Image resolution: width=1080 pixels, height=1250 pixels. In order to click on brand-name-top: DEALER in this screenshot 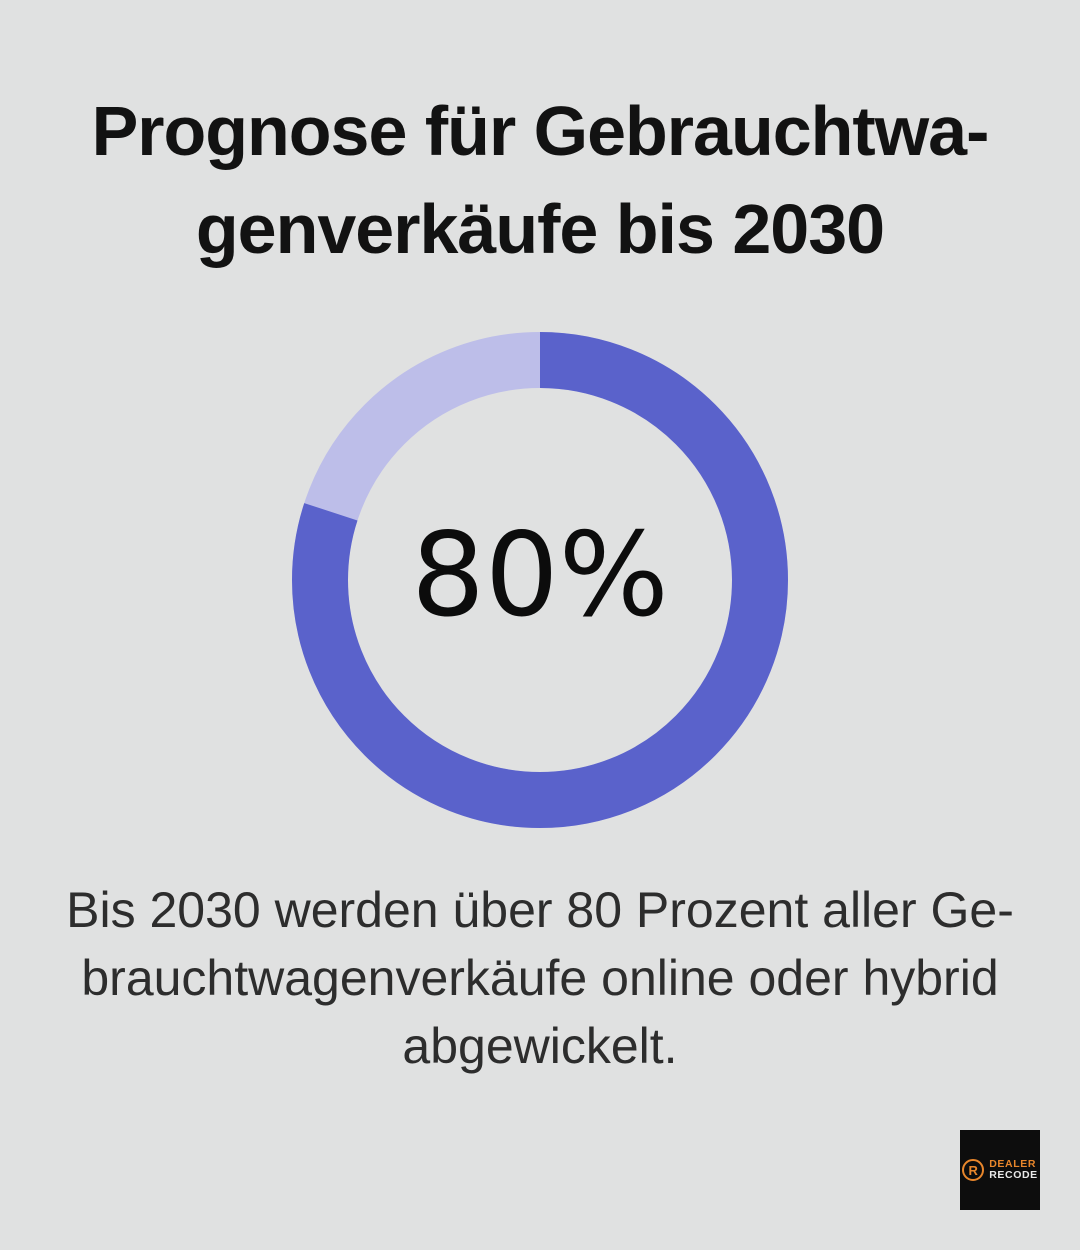, I will do `click(1013, 1164)`.